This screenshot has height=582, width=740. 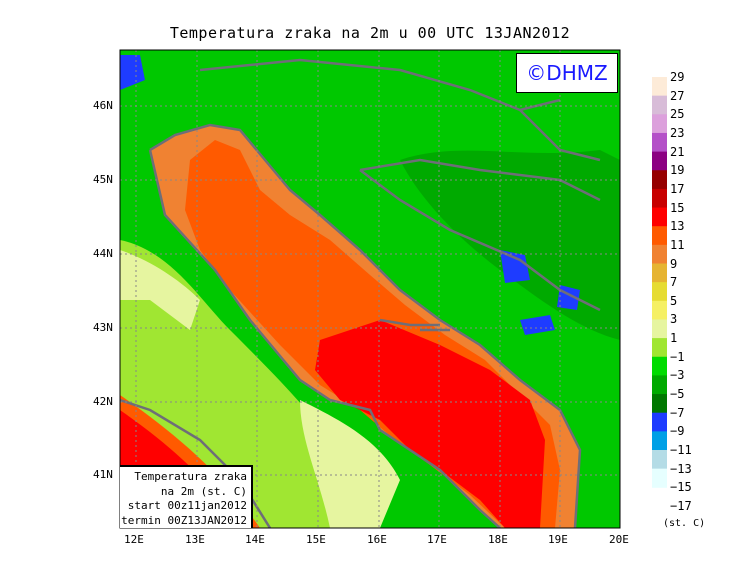 What do you see at coordinates (677, 244) in the screenshot?
I see `legend-label: 11` at bounding box center [677, 244].